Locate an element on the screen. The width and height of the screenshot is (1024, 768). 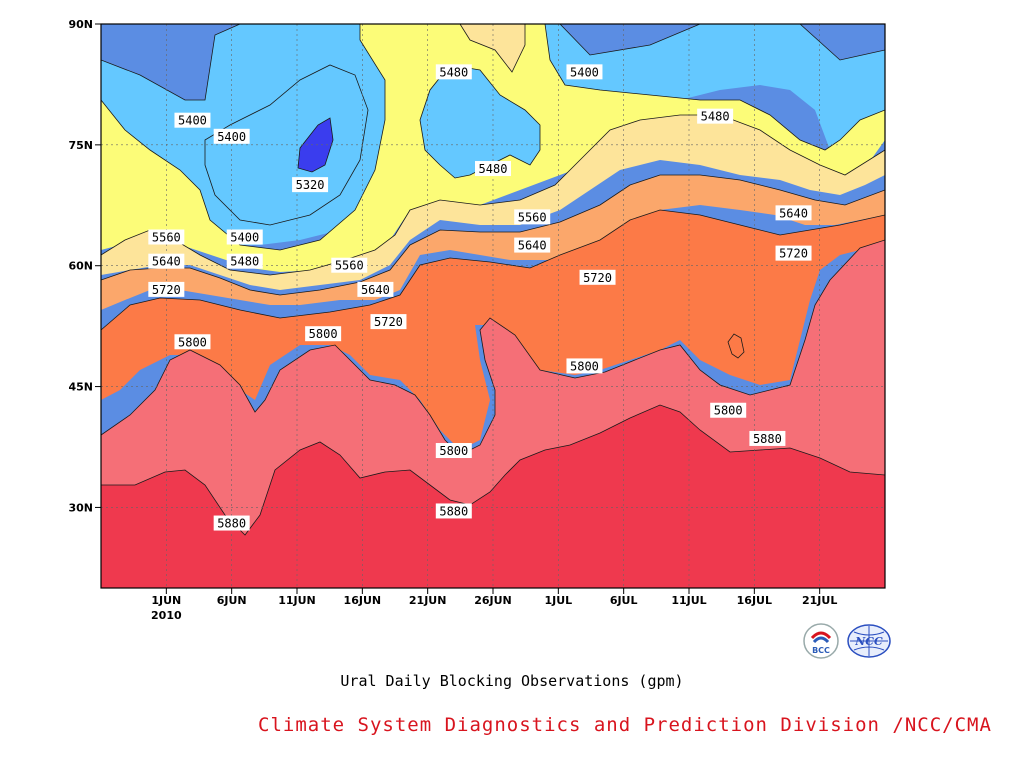
contour-label-text: 5320 is located at coordinates (310, 185).